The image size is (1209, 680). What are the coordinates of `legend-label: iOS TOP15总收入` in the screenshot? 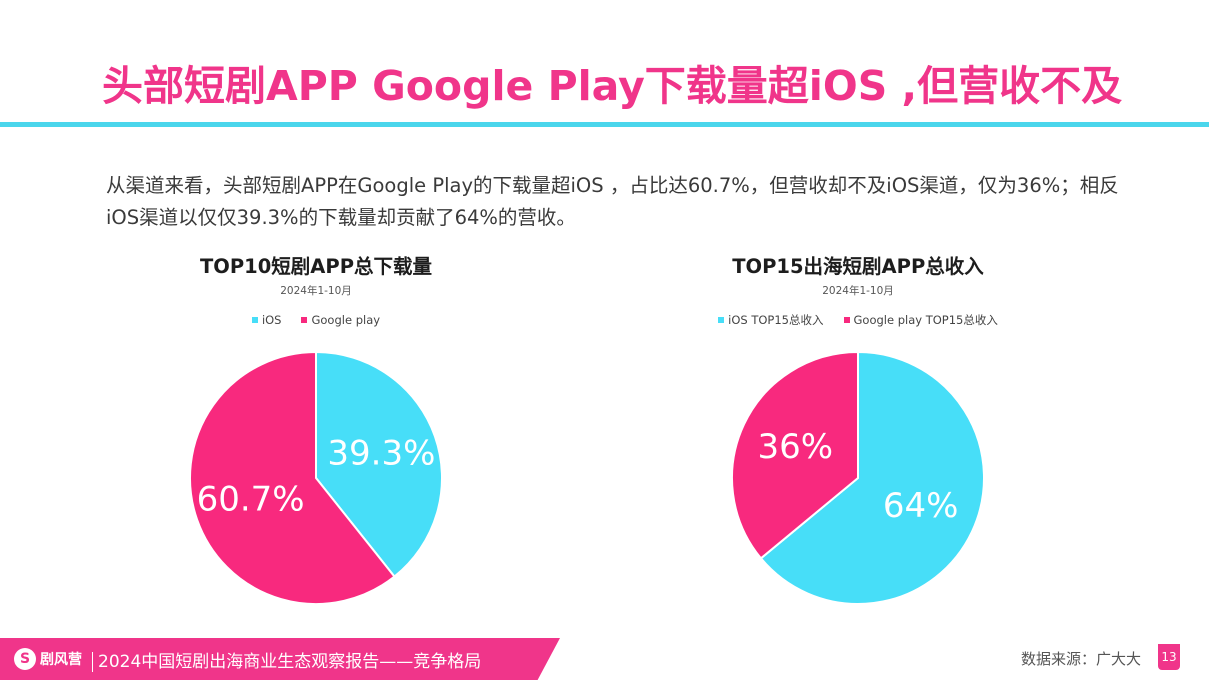 It's located at (776, 320).